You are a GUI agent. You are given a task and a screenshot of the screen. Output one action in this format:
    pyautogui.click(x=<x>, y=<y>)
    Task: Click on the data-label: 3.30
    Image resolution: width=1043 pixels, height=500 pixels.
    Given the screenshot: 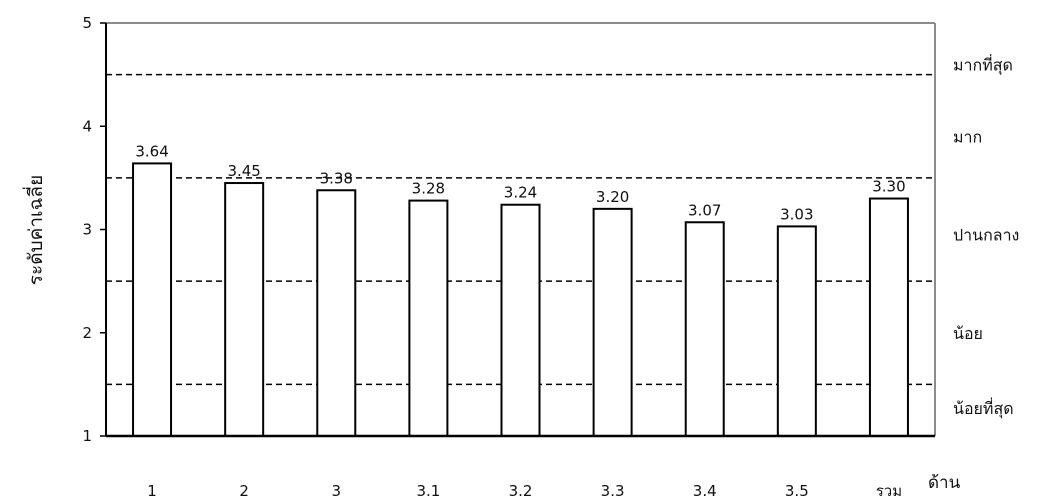 What is the action you would take?
    pyautogui.click(x=888, y=187)
    